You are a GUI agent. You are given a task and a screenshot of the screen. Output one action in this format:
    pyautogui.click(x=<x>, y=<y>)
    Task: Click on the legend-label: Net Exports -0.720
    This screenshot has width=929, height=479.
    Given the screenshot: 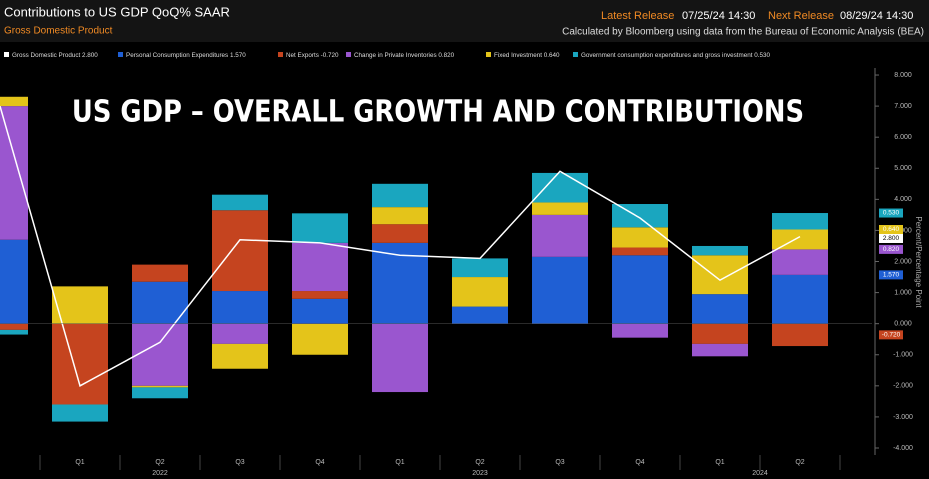 What is the action you would take?
    pyautogui.click(x=312, y=55)
    